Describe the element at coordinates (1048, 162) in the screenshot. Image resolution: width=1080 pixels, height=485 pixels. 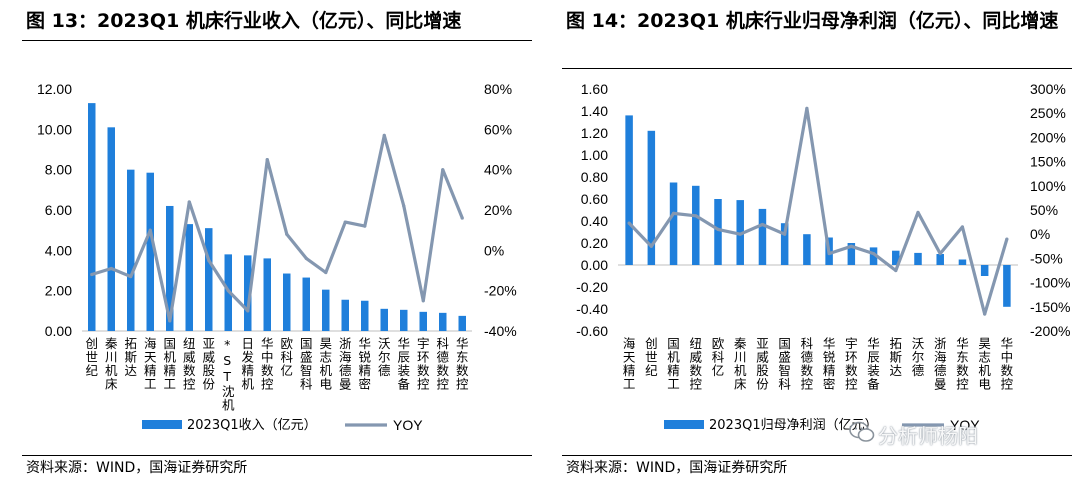
I see `y2-tick-label: 150%` at that location.